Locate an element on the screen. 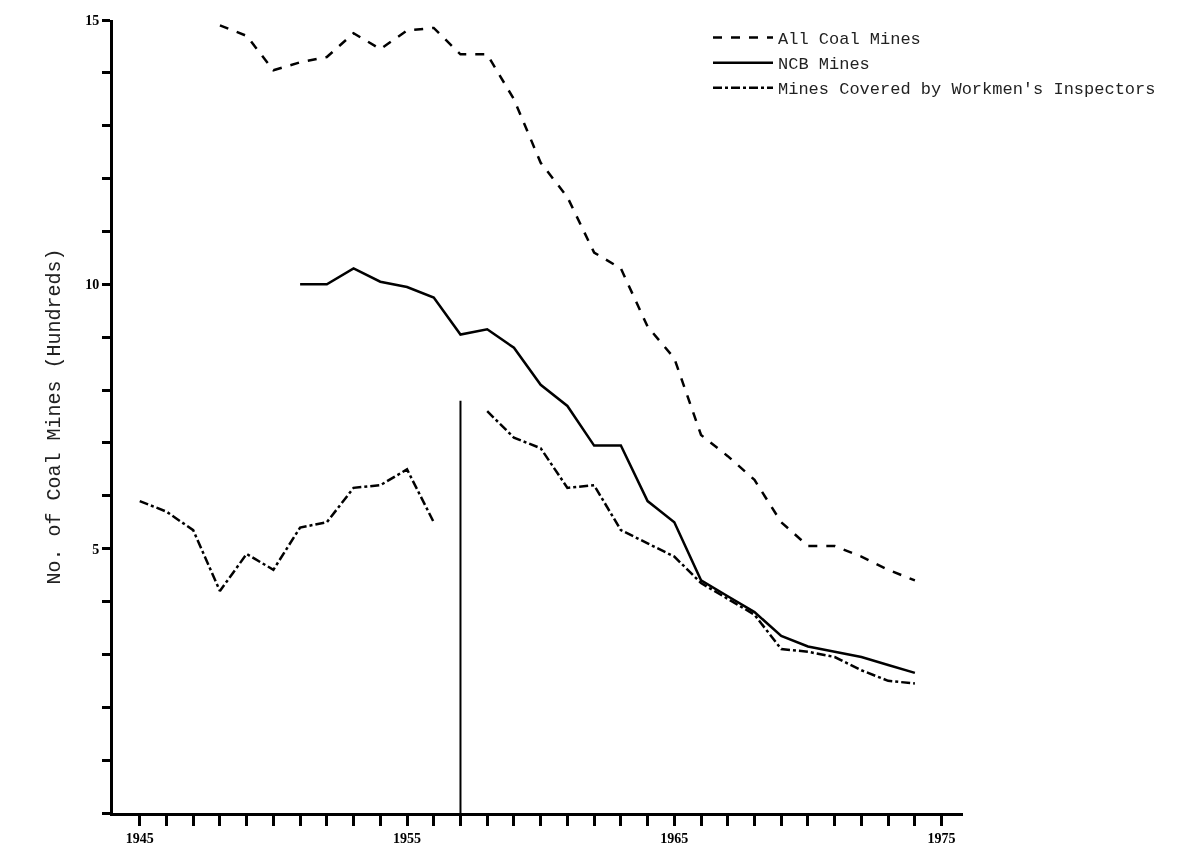 Image resolution: width=1203 pixels, height=863 pixels. y-tick-label: 10 is located at coordinates (92, 285).